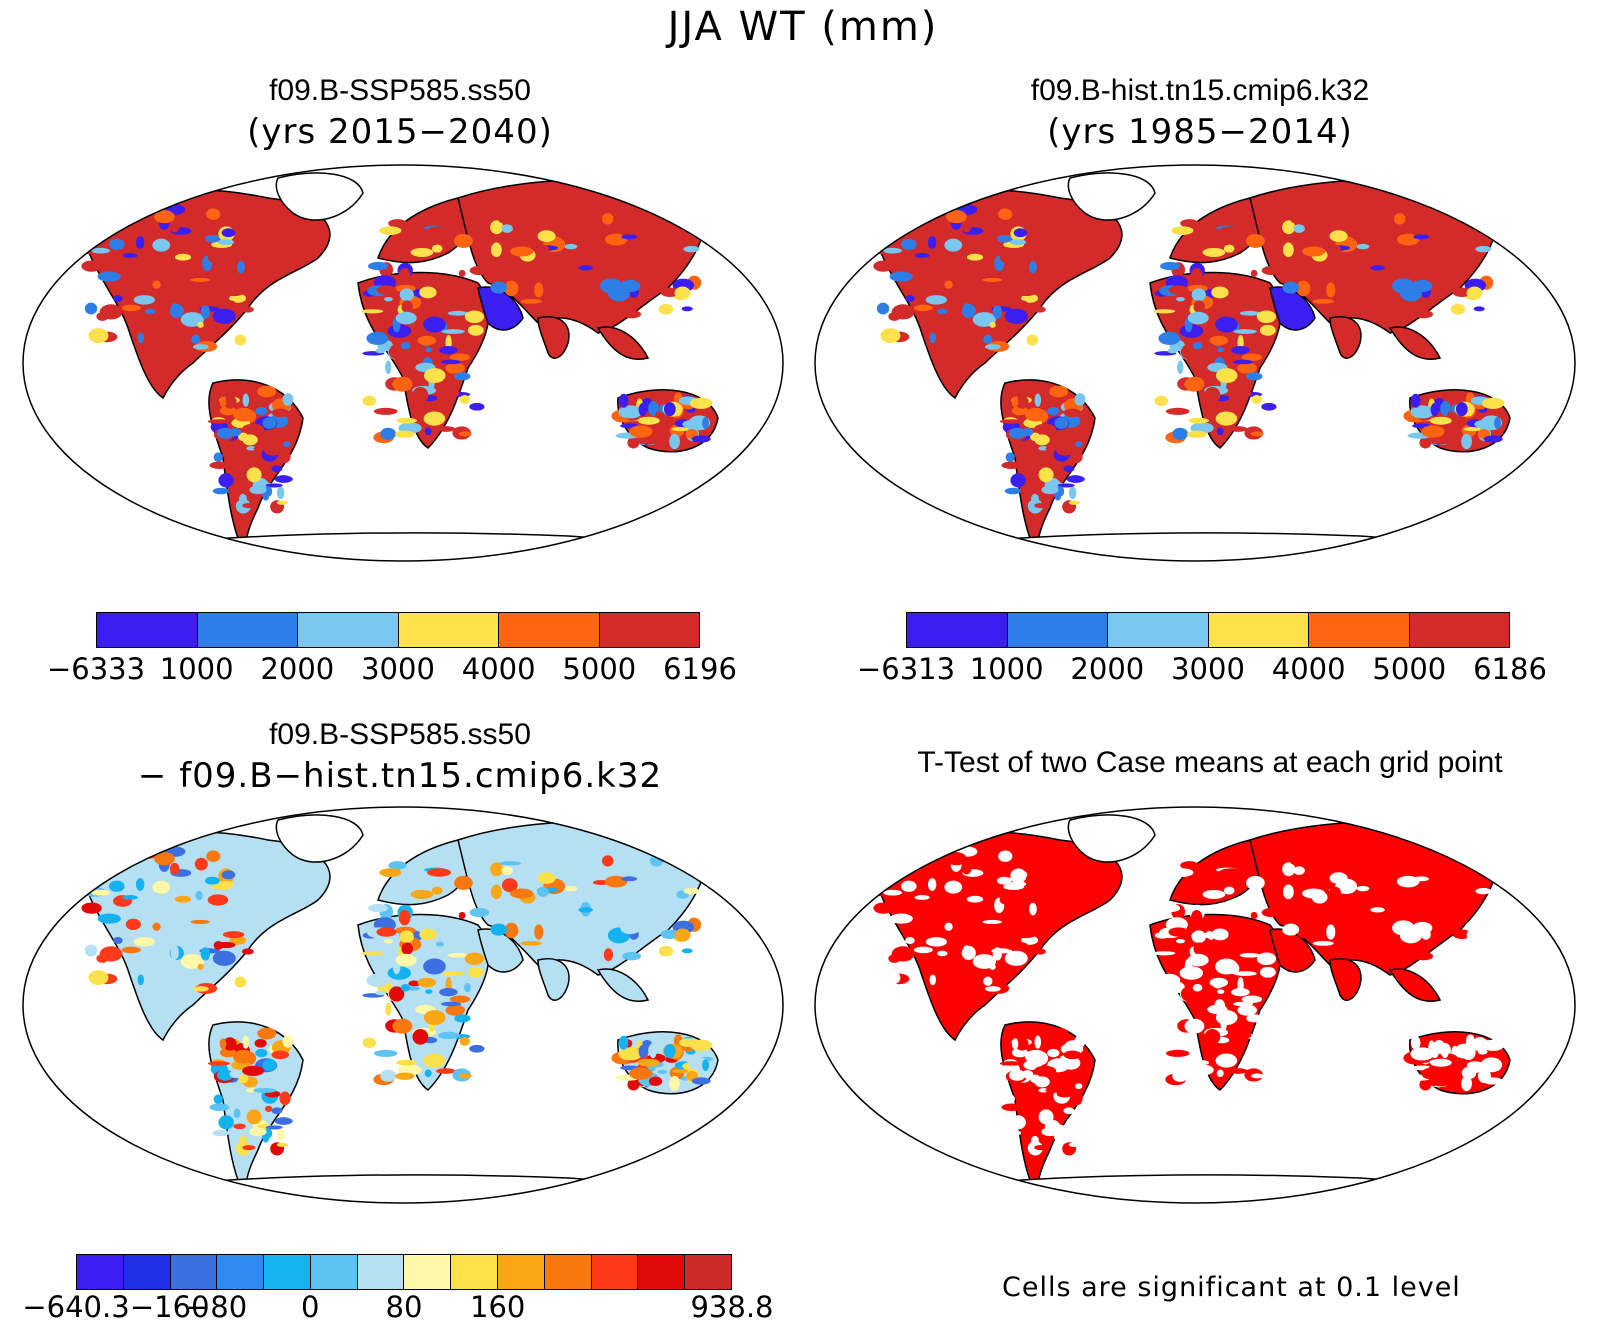 The width and height of the screenshot is (1606, 1326). I want to click on colorbar-tick-label: 1000, so click(196, 669).